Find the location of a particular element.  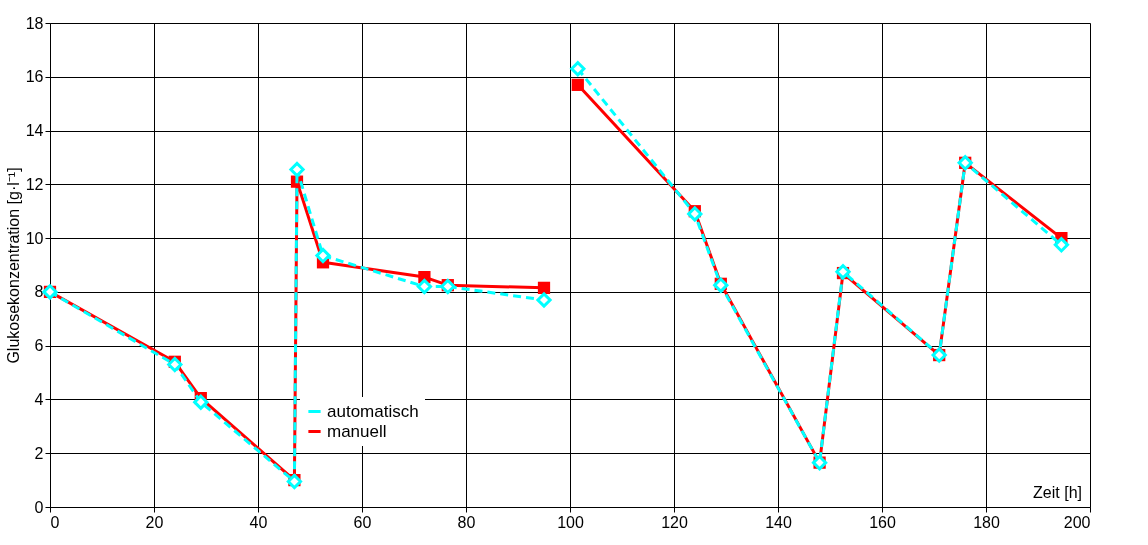

legend-label: manuell is located at coordinates (357, 431).